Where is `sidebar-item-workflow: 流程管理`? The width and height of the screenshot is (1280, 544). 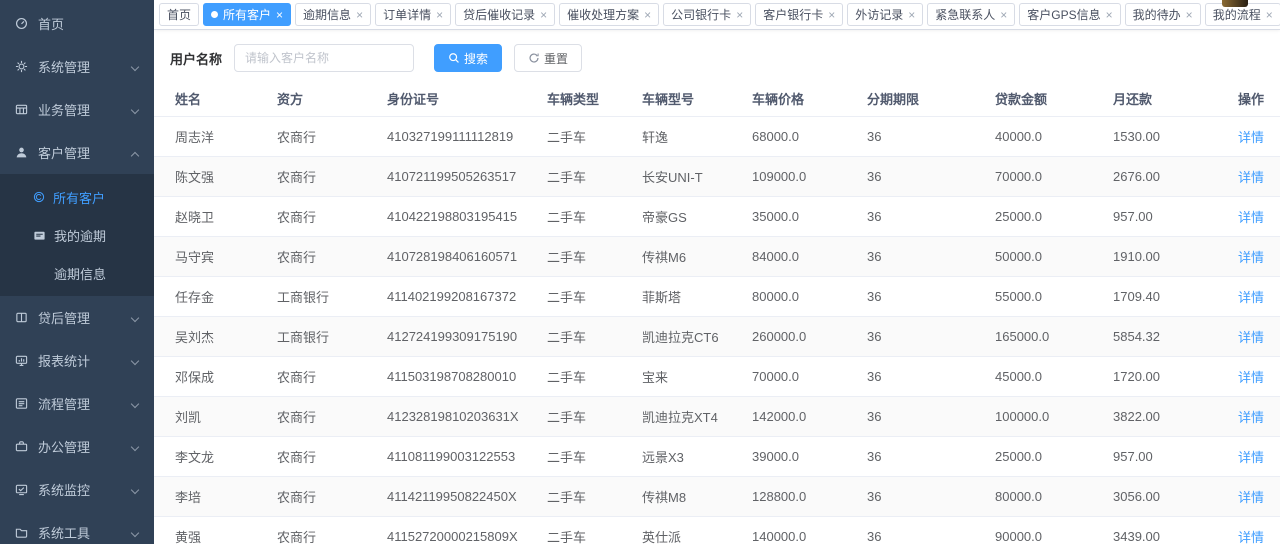
sidebar-item-workflow: 流程管理 is located at coordinates (77, 403).